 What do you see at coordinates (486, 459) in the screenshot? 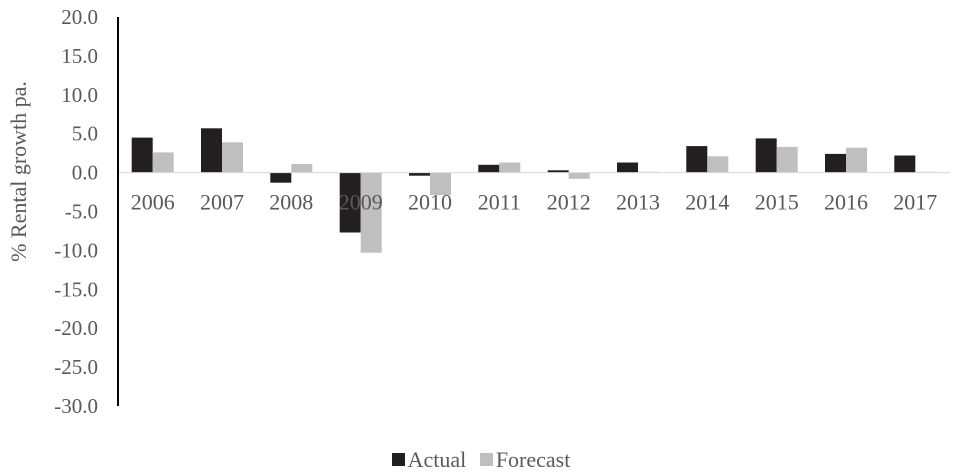
I see `legend-swatch-forecast` at bounding box center [486, 459].